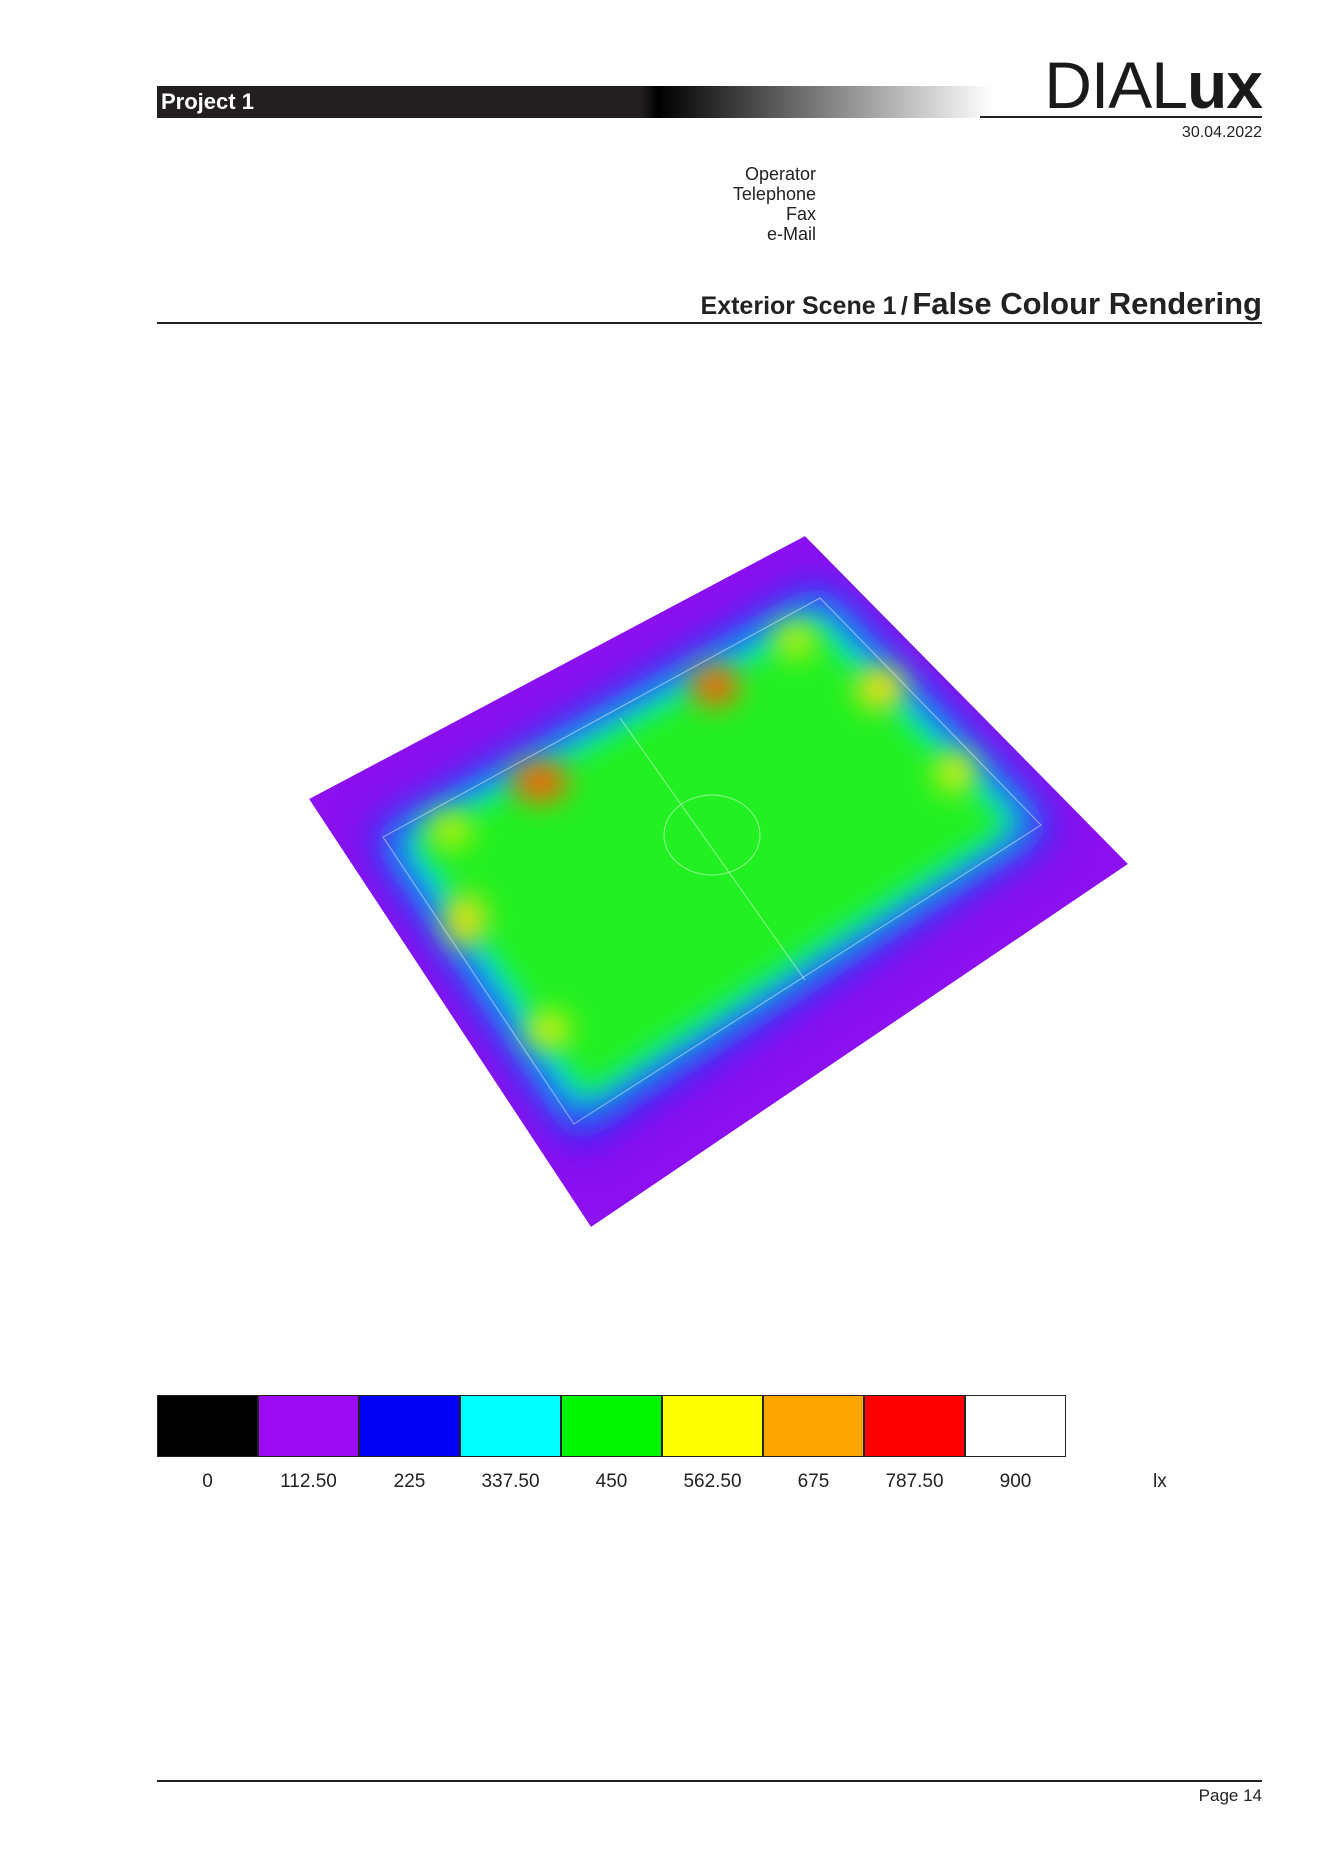  What do you see at coordinates (510, 1481) in the screenshot?
I see `legend-label: 337.50` at bounding box center [510, 1481].